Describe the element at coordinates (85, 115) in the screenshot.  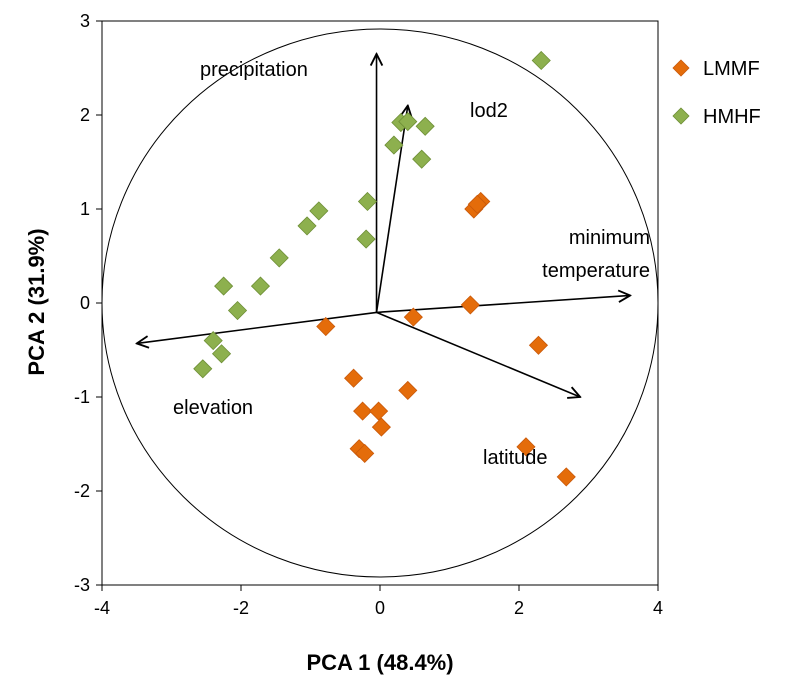
I see `y-tick-label: 2` at that location.